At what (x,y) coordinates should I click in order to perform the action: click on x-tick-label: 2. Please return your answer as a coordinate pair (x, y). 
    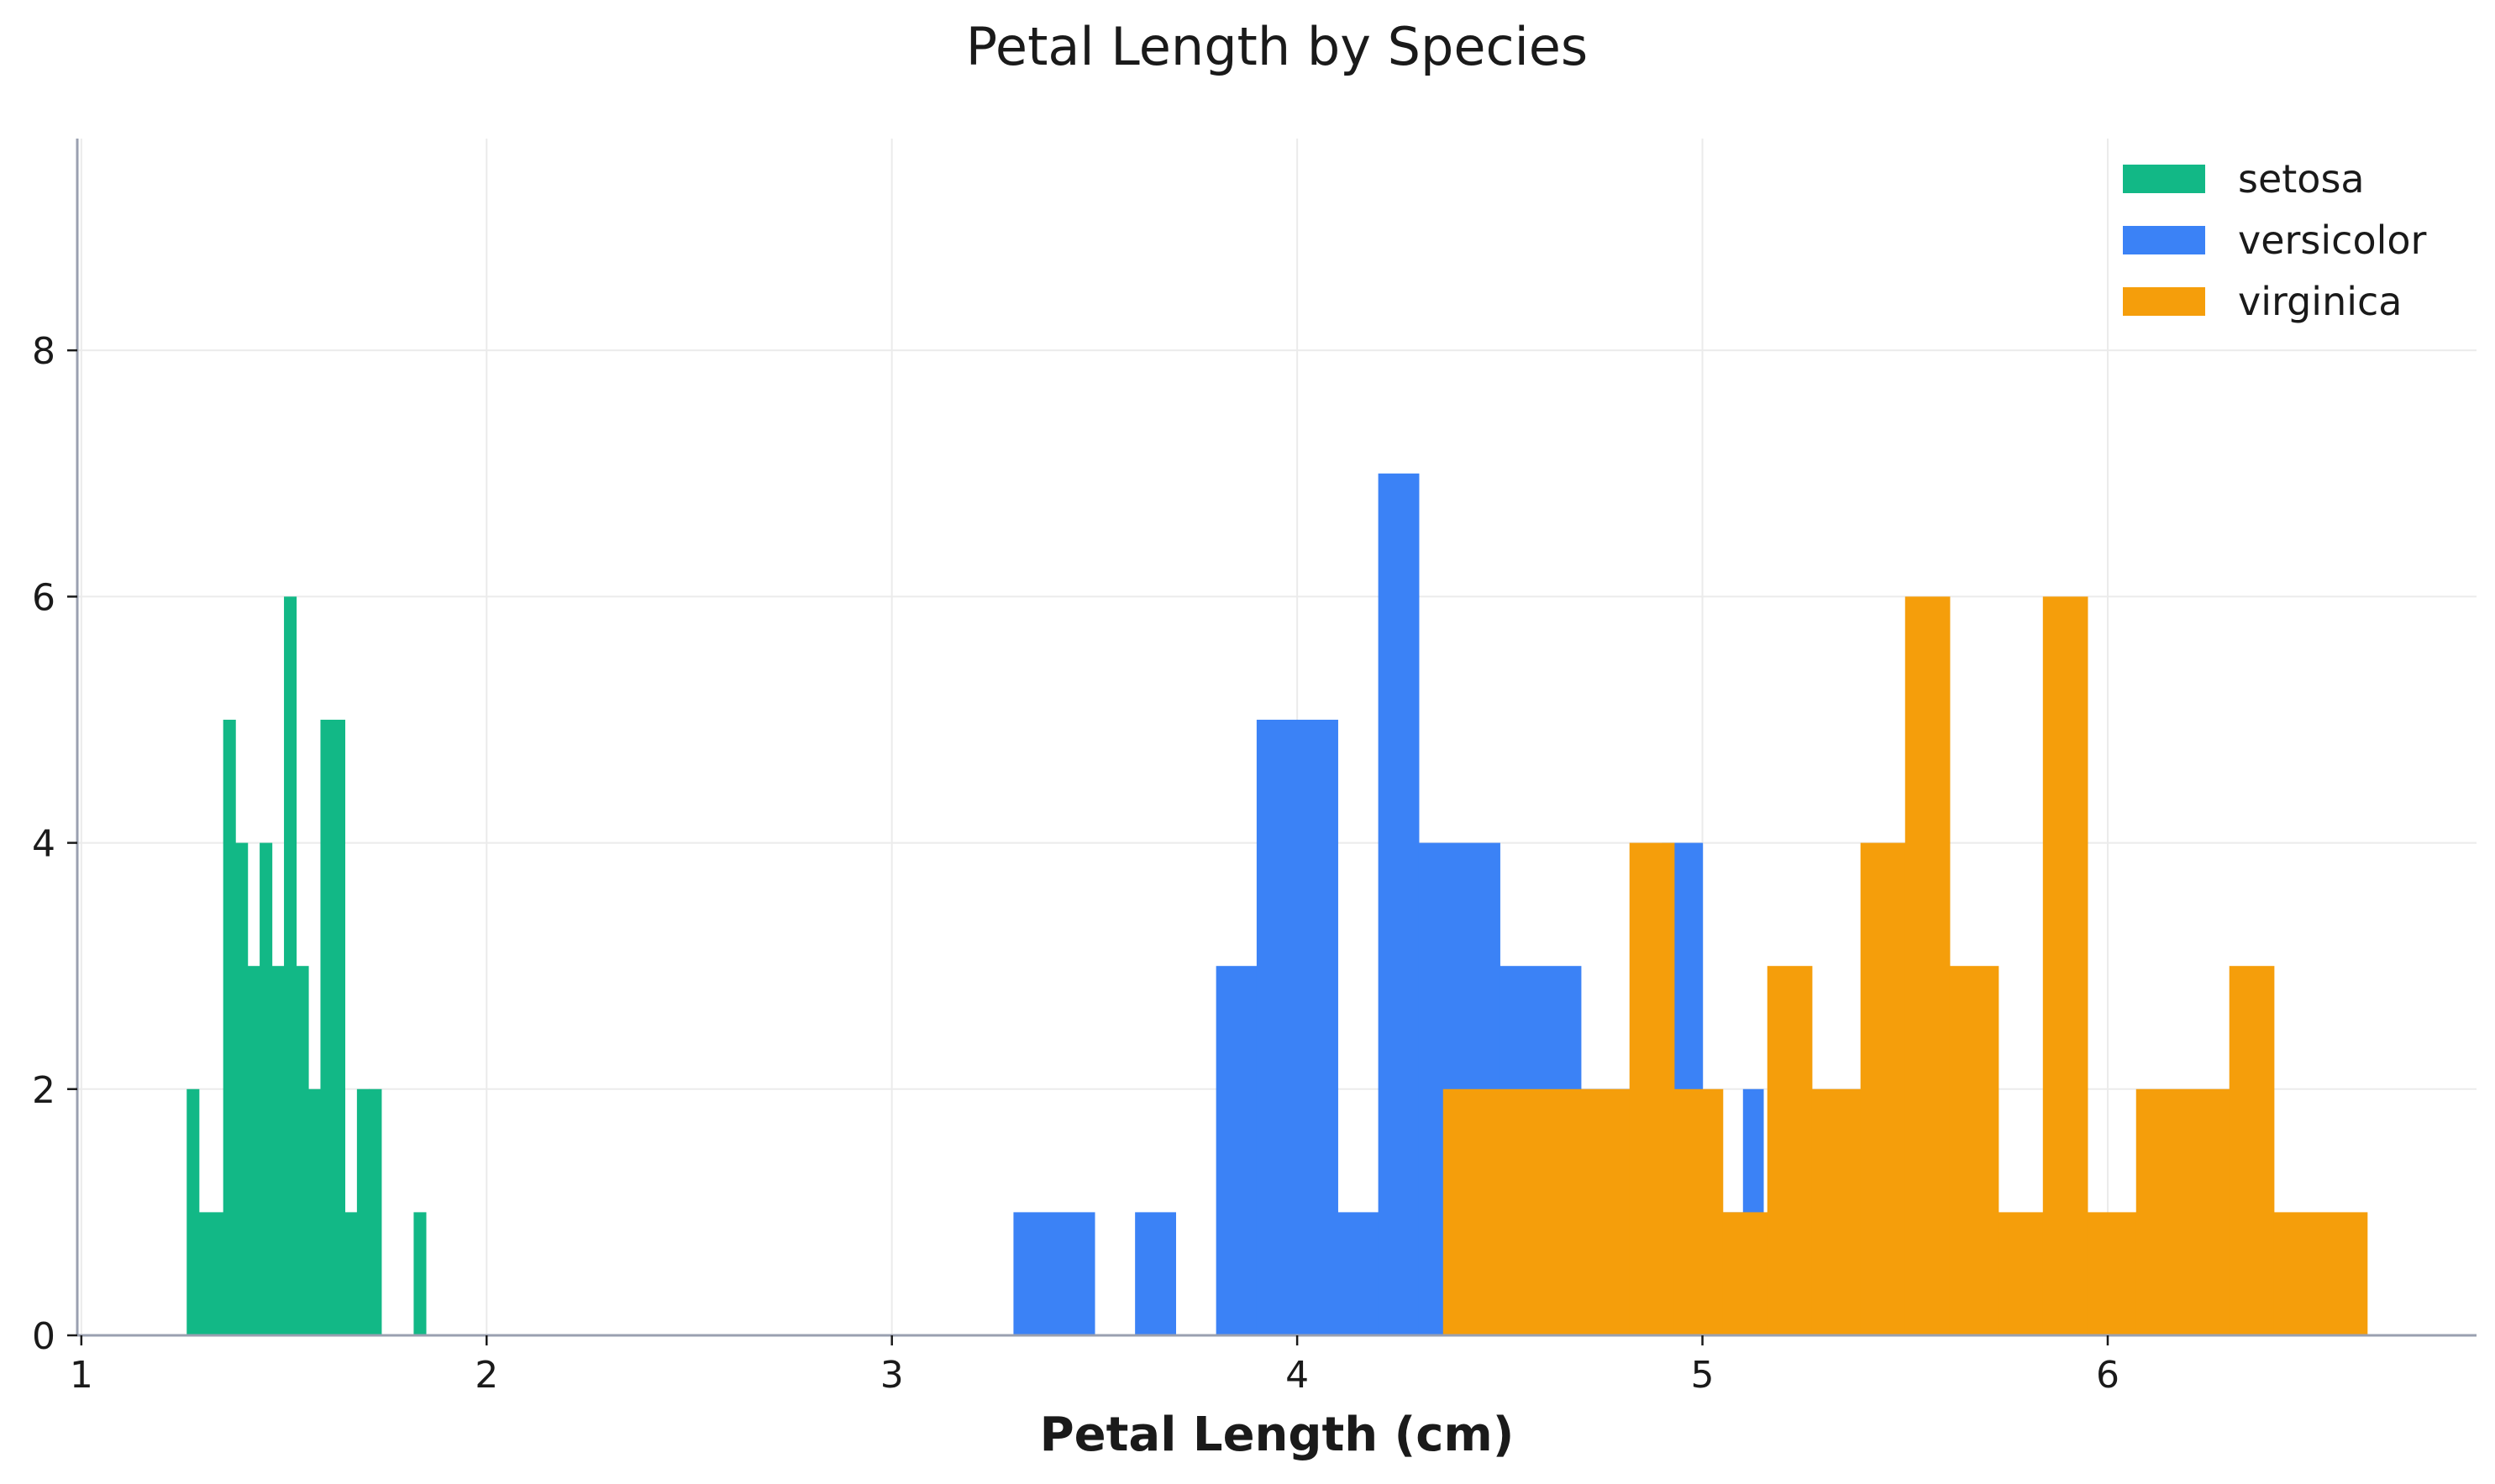
    Looking at the image, I should click on (486, 1375).